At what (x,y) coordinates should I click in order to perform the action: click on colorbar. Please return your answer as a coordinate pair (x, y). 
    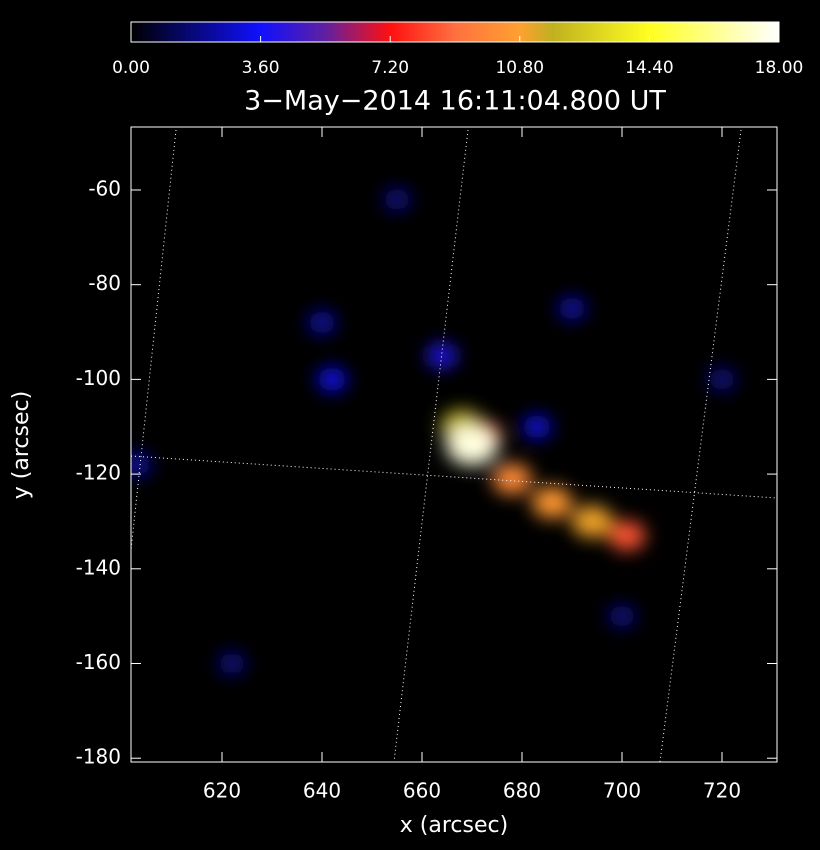
    Looking at the image, I should click on (455, 32).